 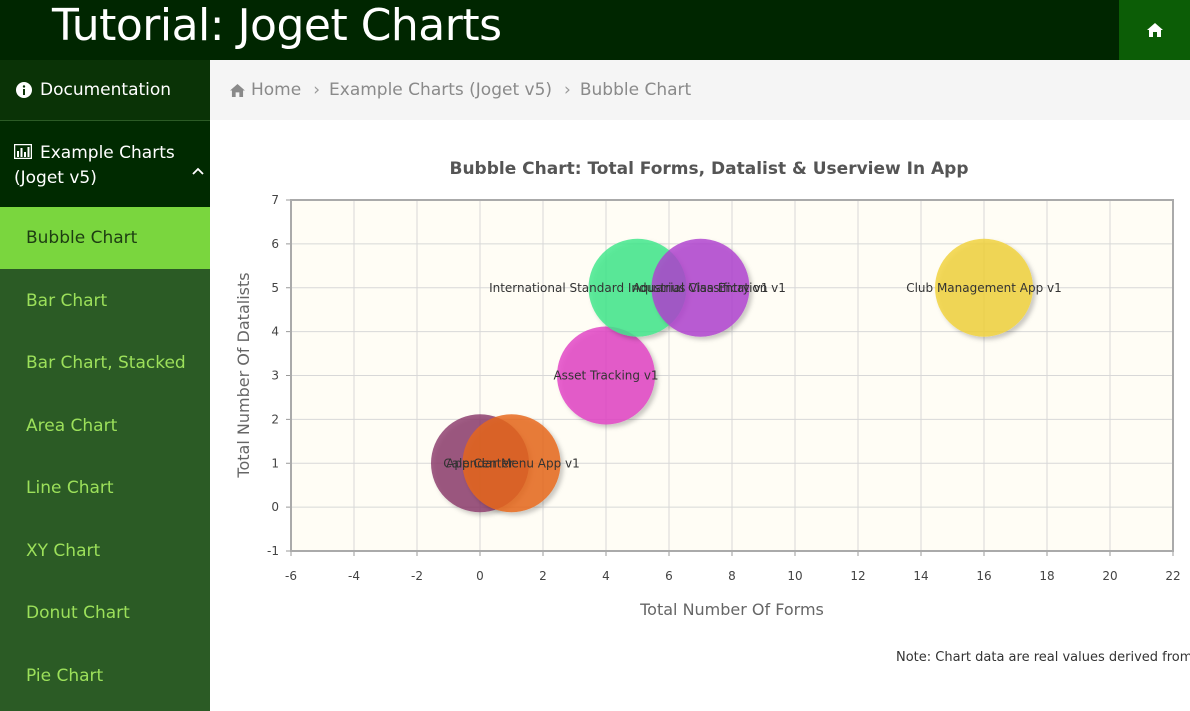 I want to click on y-tick-label: -1, so click(x=273, y=551).